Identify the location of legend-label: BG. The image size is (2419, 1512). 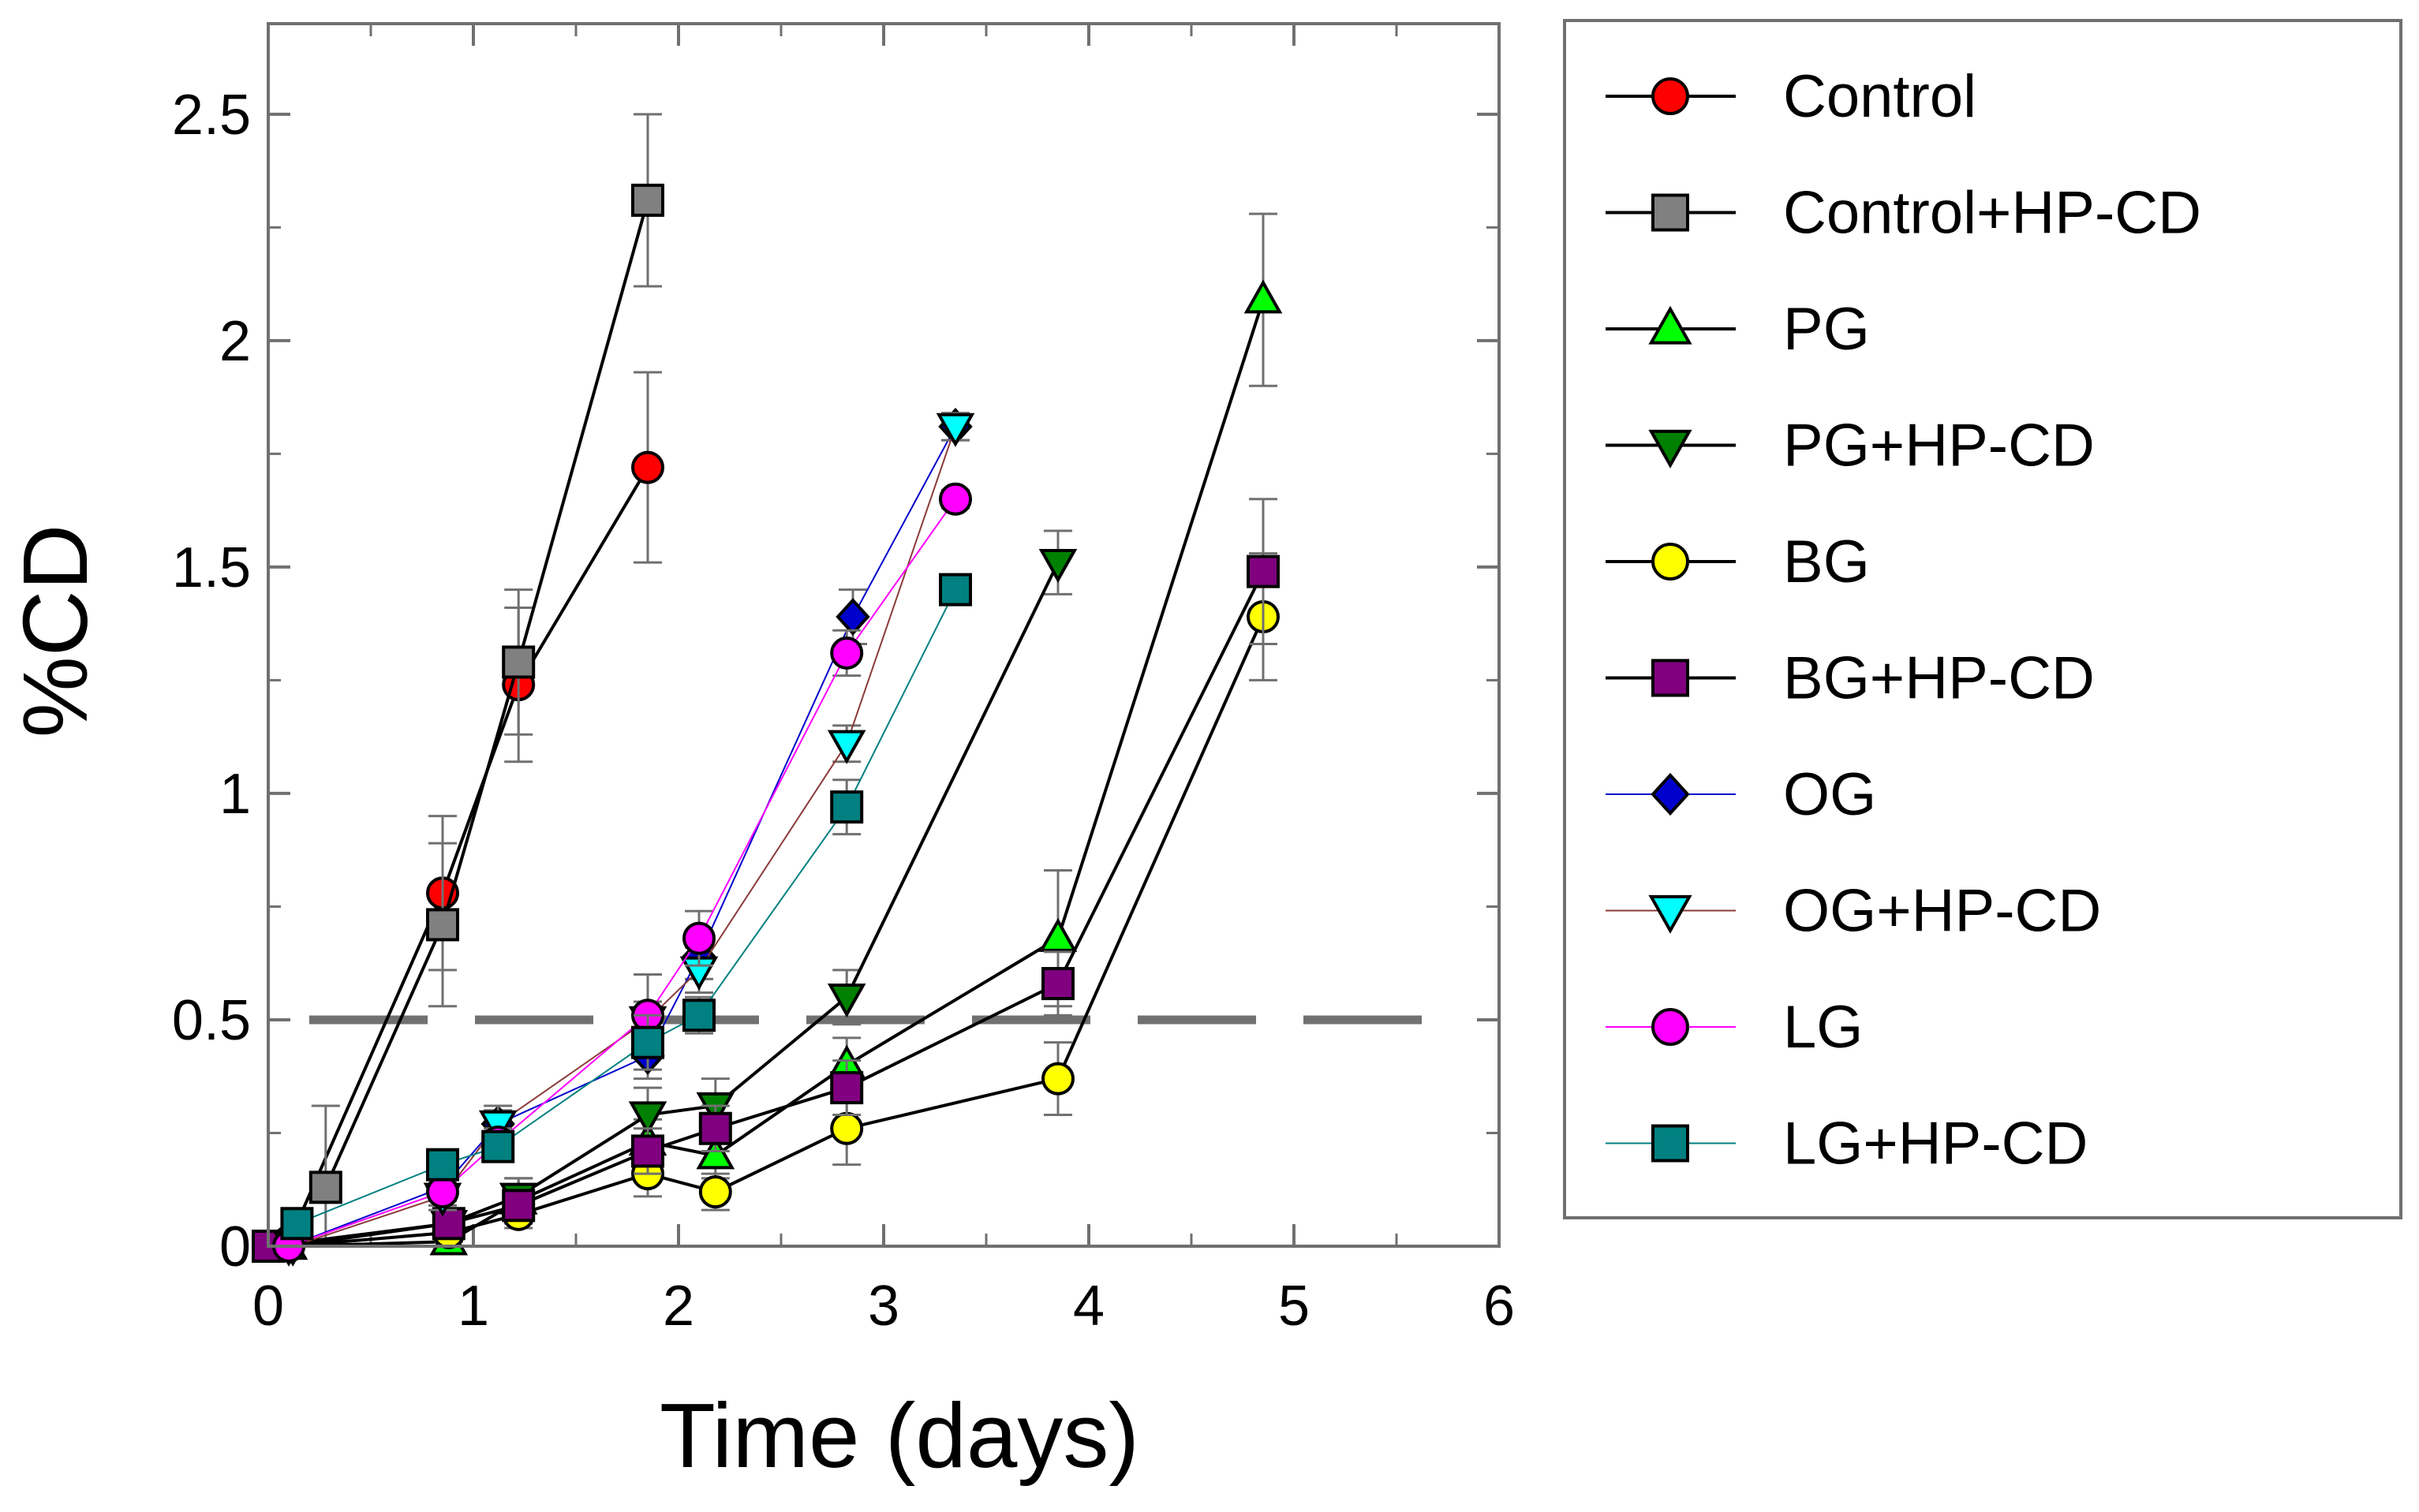
(1826, 561).